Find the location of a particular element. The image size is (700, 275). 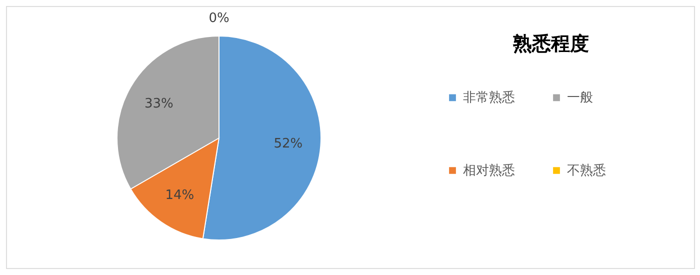

text: 0% is located at coordinates (219, 18).